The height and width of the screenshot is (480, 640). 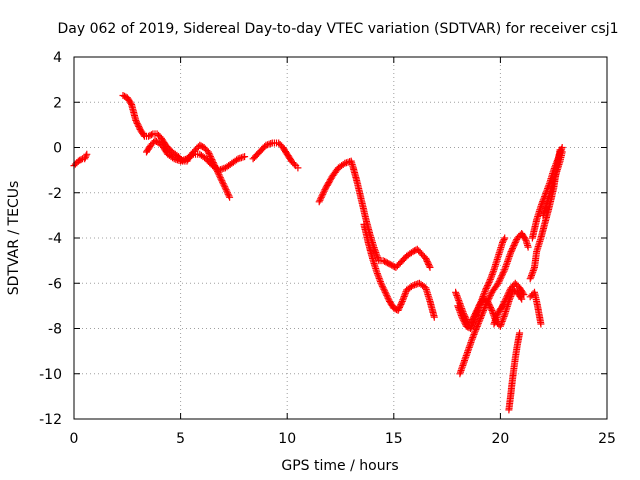 What do you see at coordinates (55, 284) in the screenshot?
I see `y-tick-label: -6` at bounding box center [55, 284].